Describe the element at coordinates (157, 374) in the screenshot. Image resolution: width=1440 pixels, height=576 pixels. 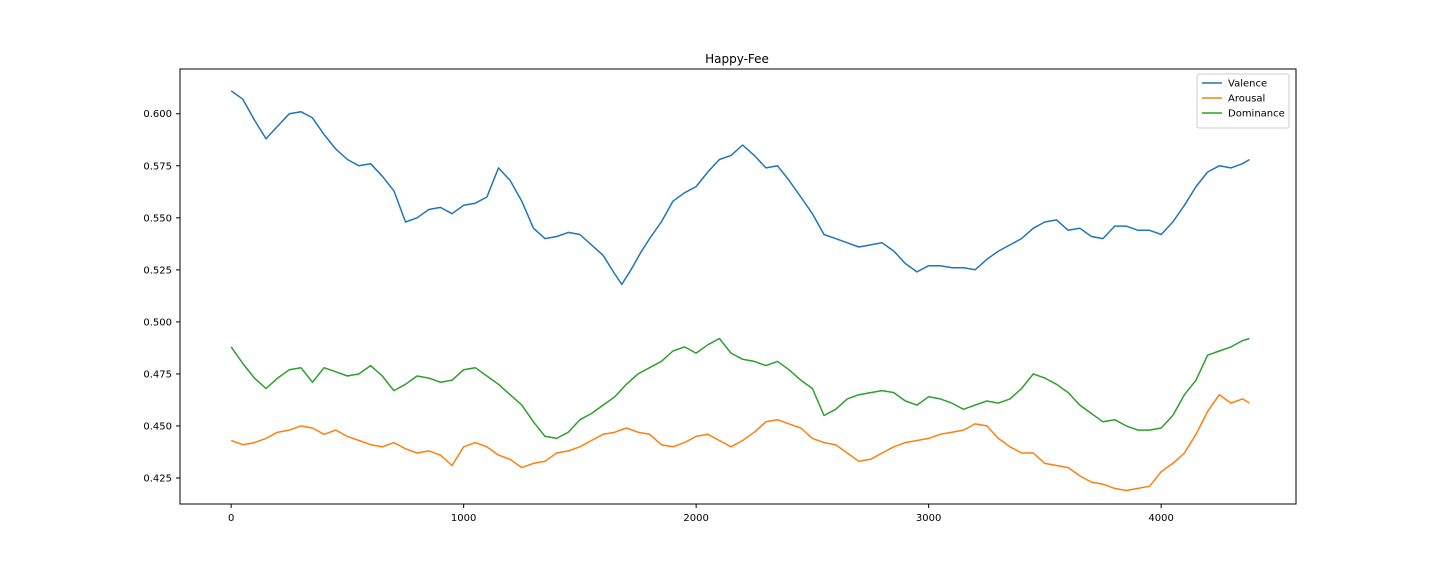
I see `y-tick-label: 0.475` at that location.